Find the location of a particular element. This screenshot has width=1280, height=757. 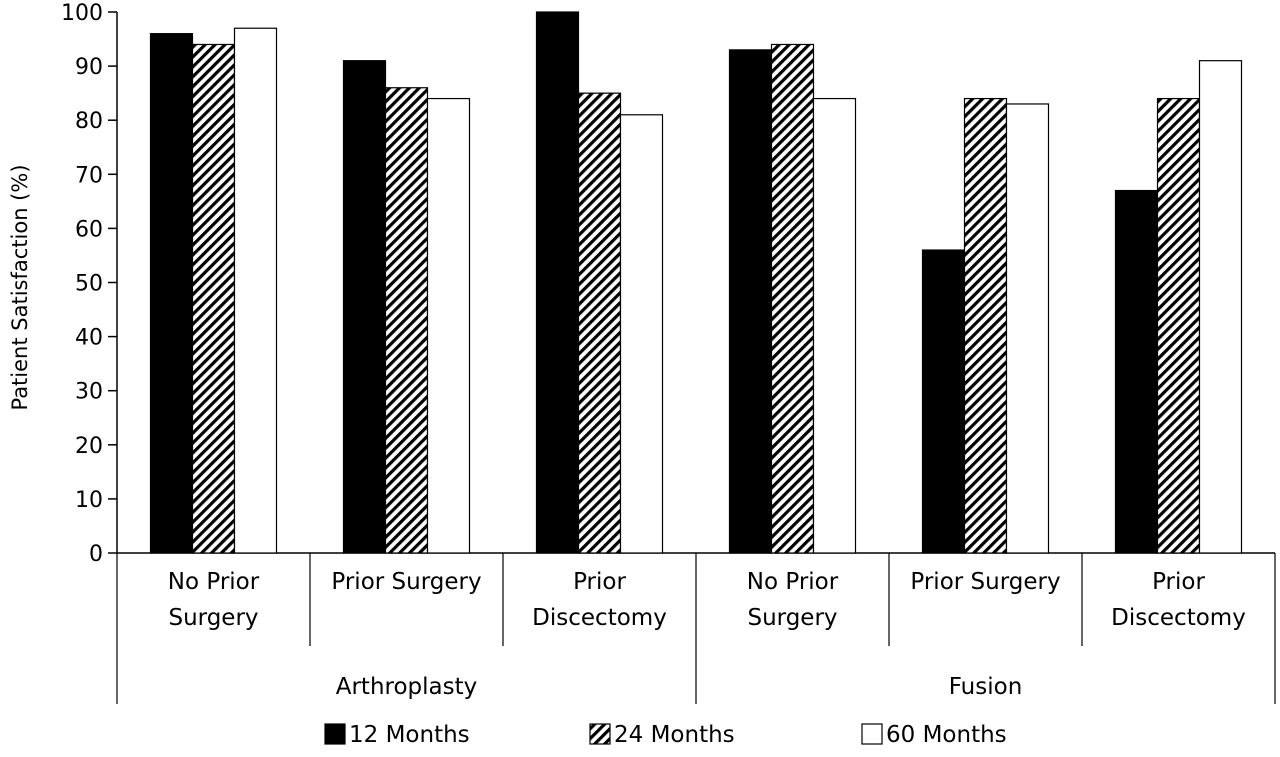

y-tick-label: 40 is located at coordinates (89, 338).